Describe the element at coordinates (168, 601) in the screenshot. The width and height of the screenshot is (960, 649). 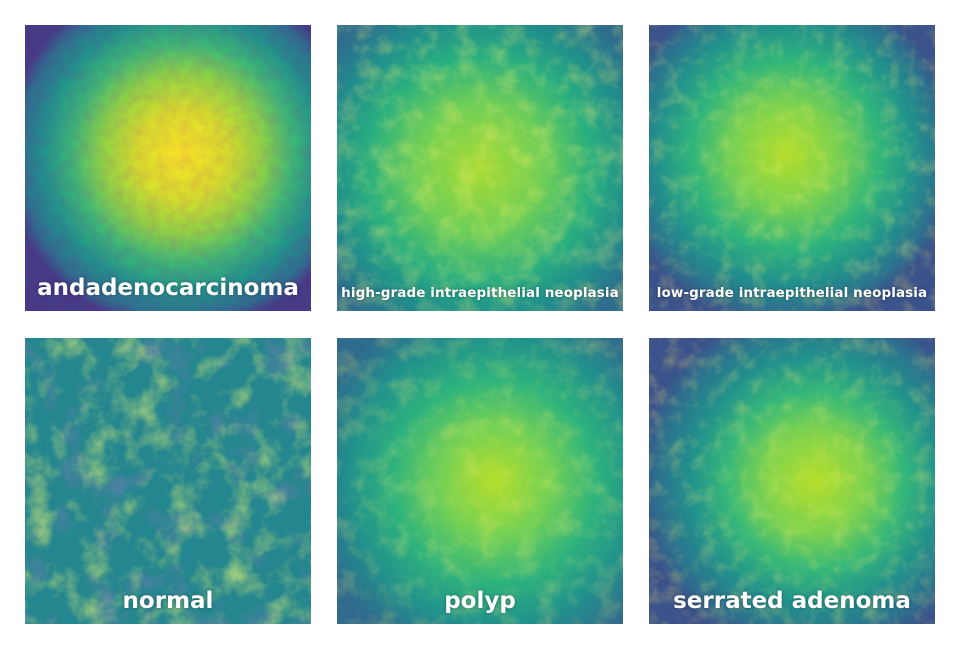
I see `panel-label: normal` at that location.